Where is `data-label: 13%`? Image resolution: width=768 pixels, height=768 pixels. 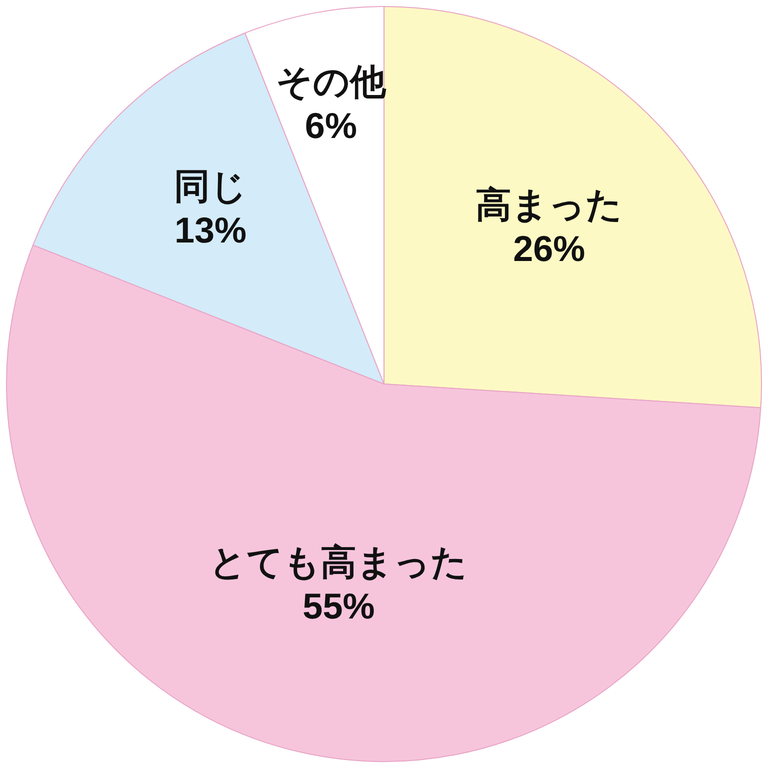
data-label: 13% is located at coordinates (210, 229).